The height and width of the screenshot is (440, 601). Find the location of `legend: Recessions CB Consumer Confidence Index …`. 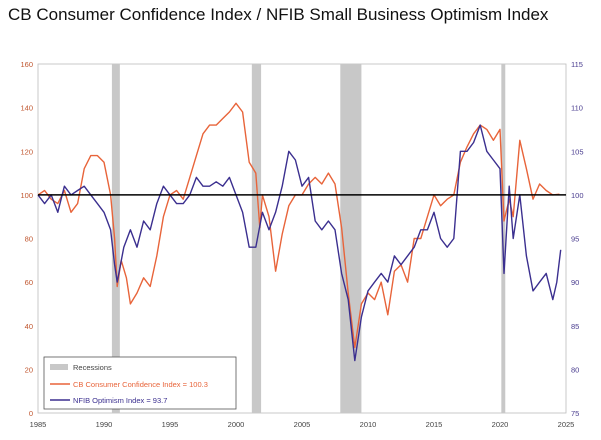

legend: Recessions CB Consumer Confidence Index … is located at coordinates (140, 383).